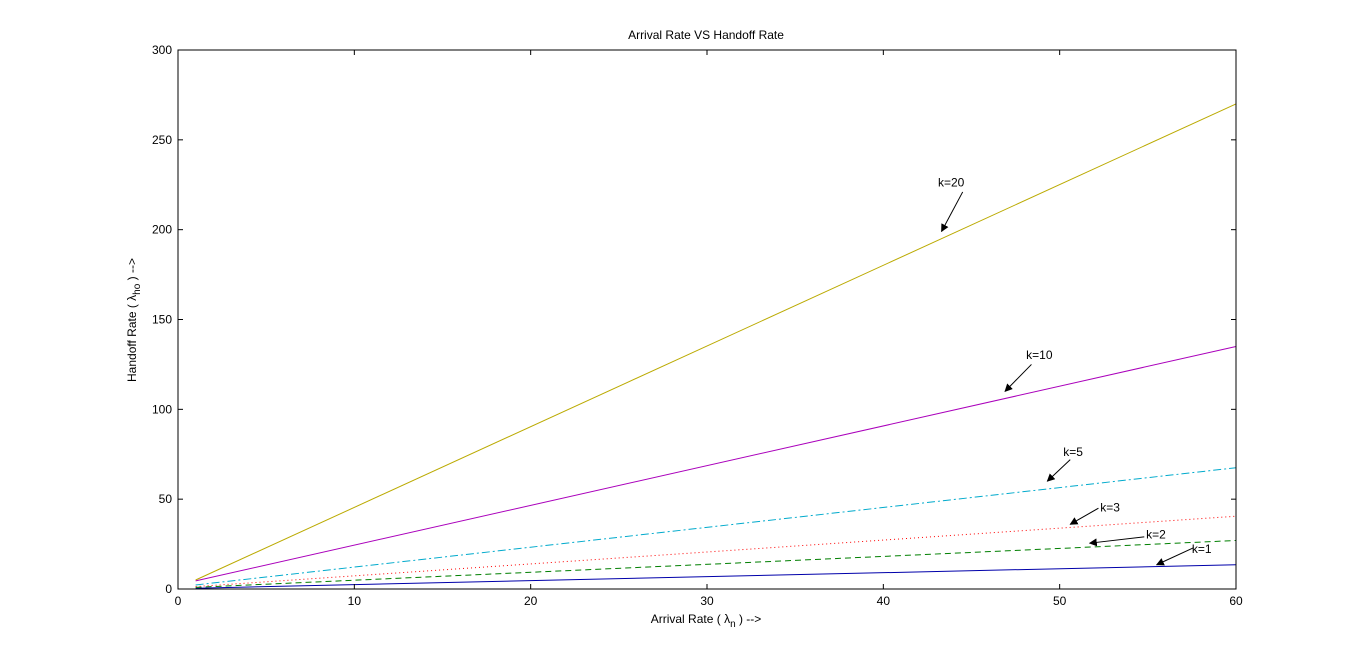 This screenshot has height=667, width=1366. What do you see at coordinates (1073, 452) in the screenshot?
I see `annotation-label: k=5` at bounding box center [1073, 452].